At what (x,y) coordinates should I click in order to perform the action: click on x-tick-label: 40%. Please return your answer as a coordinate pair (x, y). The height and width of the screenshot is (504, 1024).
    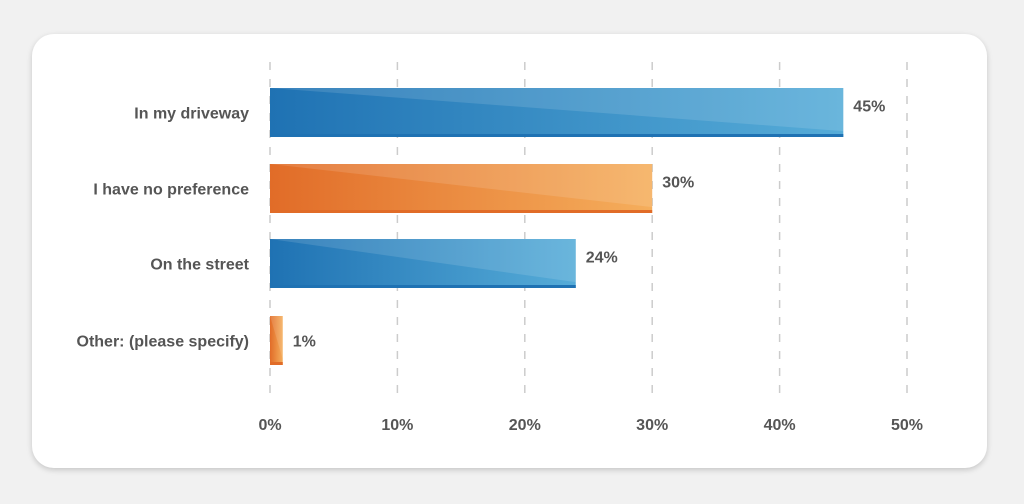
    Looking at the image, I should click on (780, 425).